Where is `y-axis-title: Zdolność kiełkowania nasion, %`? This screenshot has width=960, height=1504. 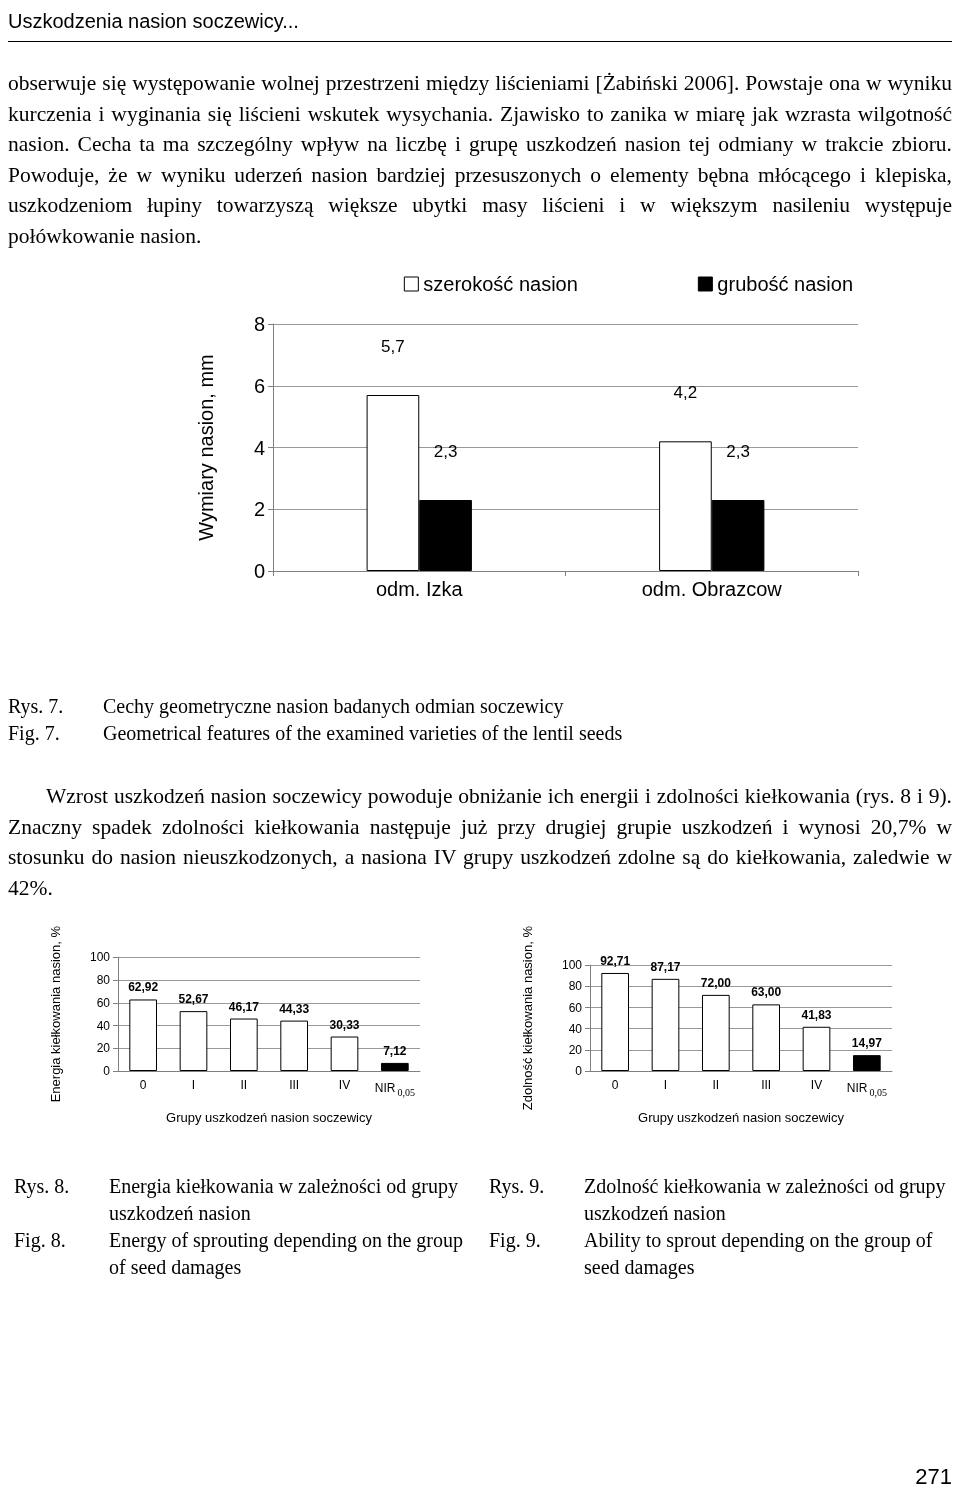 y-axis-title: Zdolność kiełkowania nasion, % is located at coordinates (527, 1018).